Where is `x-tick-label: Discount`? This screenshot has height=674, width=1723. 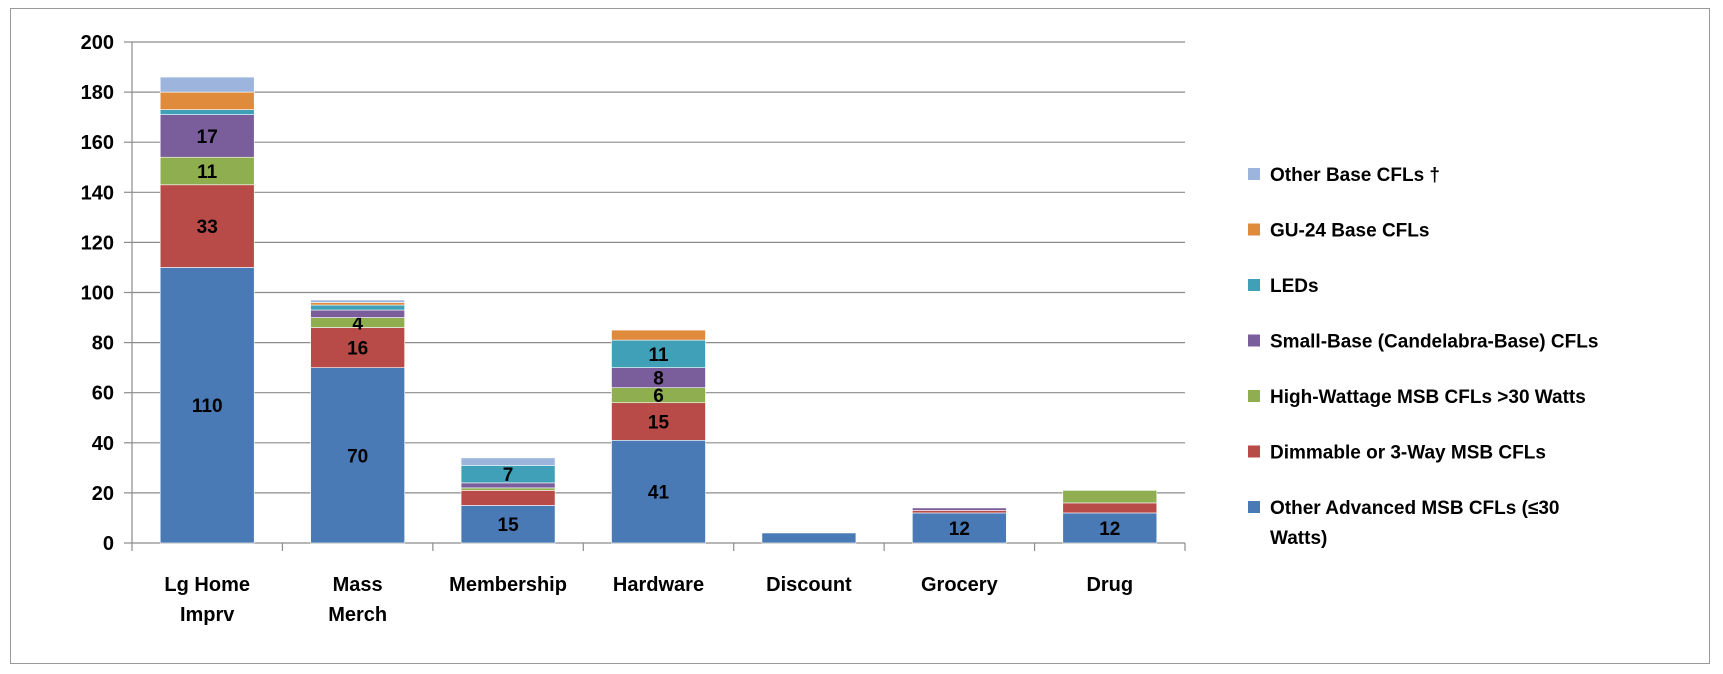
x-tick-label: Discount is located at coordinates (809, 585).